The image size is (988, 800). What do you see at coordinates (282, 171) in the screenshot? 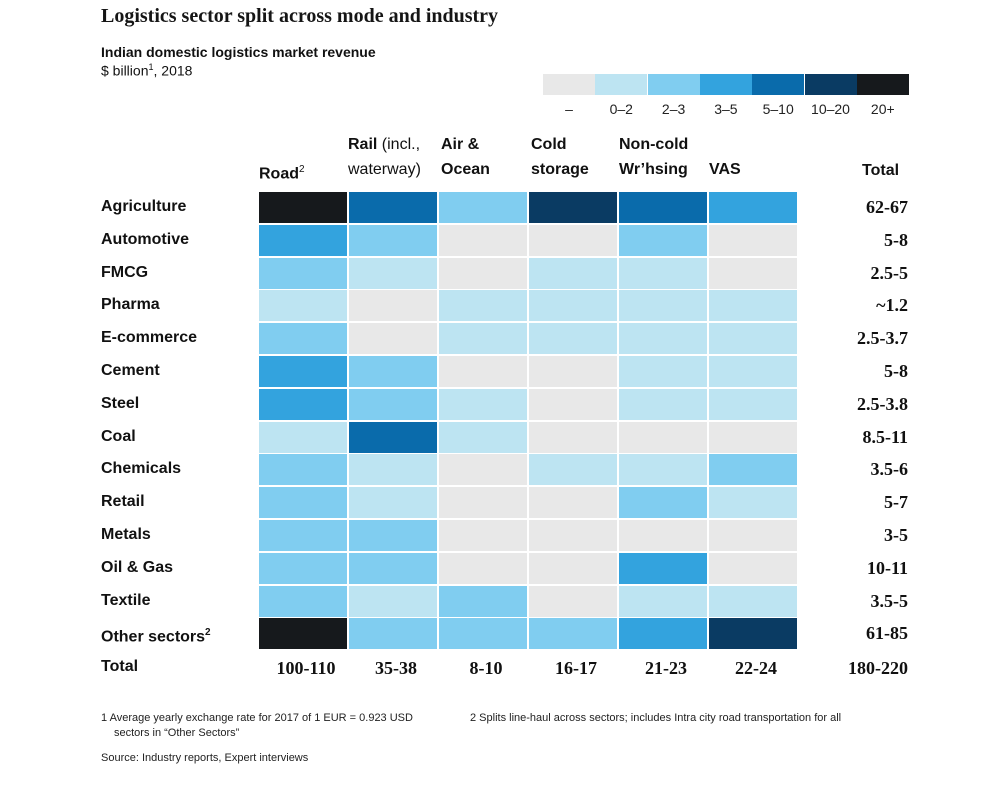
I see `column-header-line2: Road2` at bounding box center [282, 171].